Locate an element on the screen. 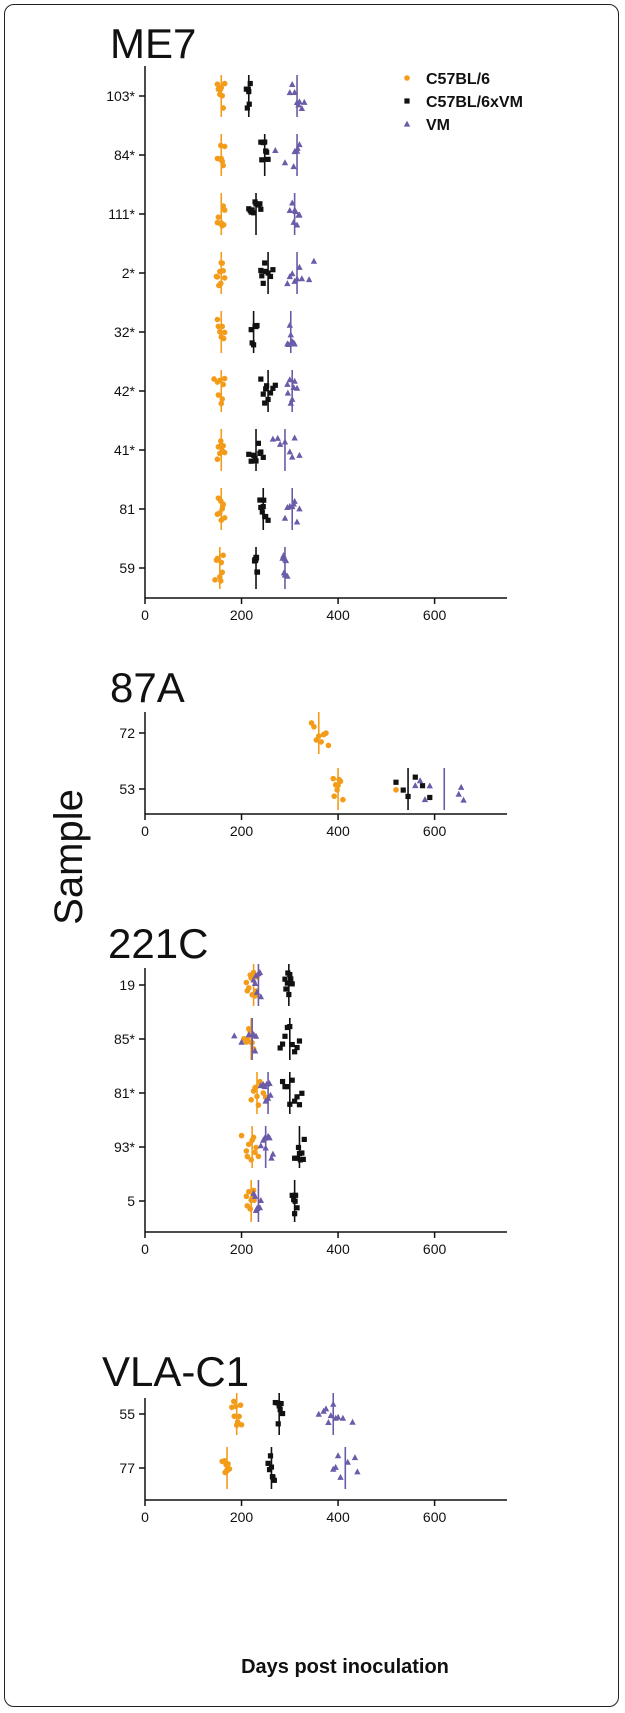 This screenshot has width=625, height=1713. y-tick-label: 85* is located at coordinates (125, 1039).